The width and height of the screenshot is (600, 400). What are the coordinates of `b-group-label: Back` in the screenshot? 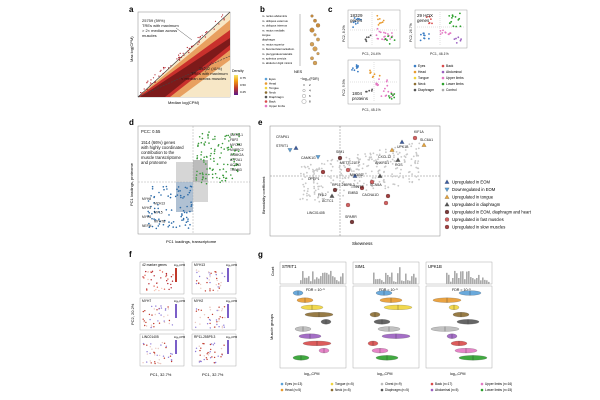 It's located at (272, 102).